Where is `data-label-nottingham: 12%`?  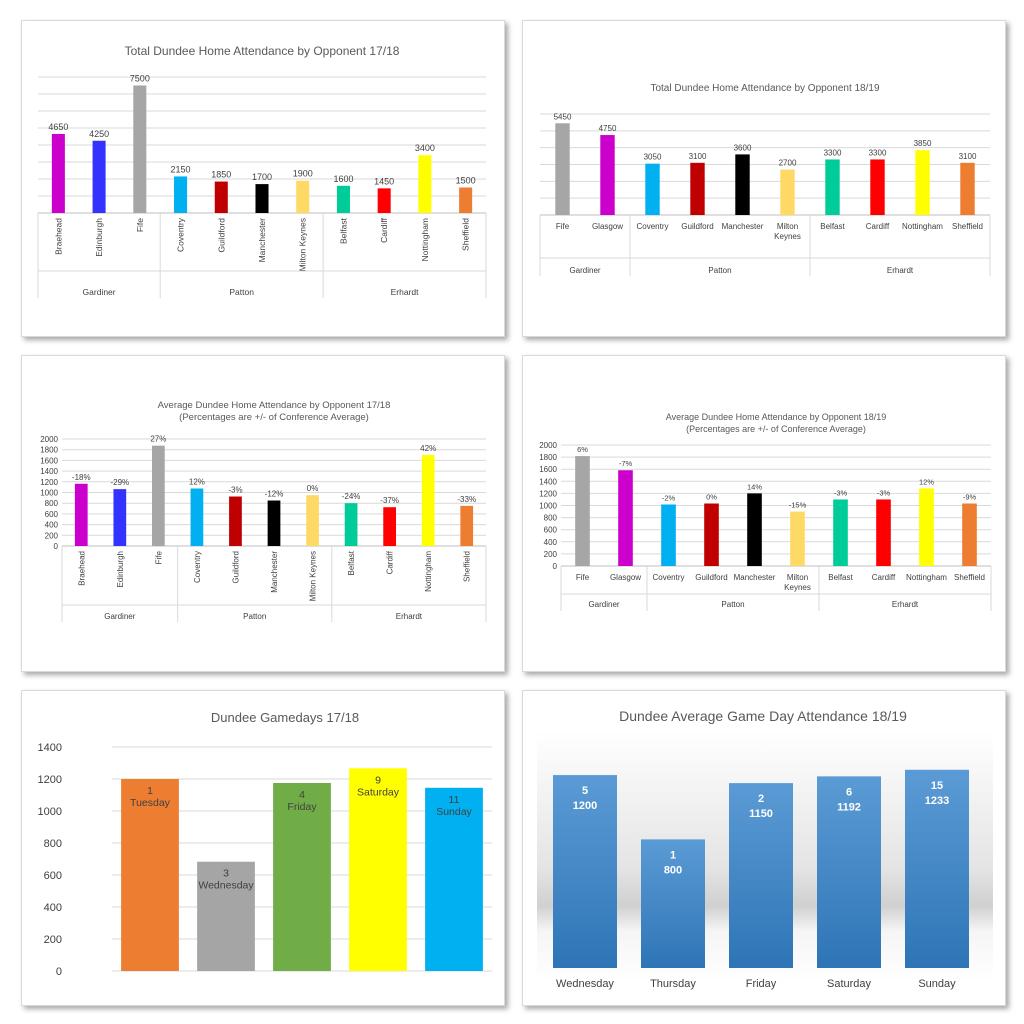
data-label-nottingham: 12% is located at coordinates (926, 481).